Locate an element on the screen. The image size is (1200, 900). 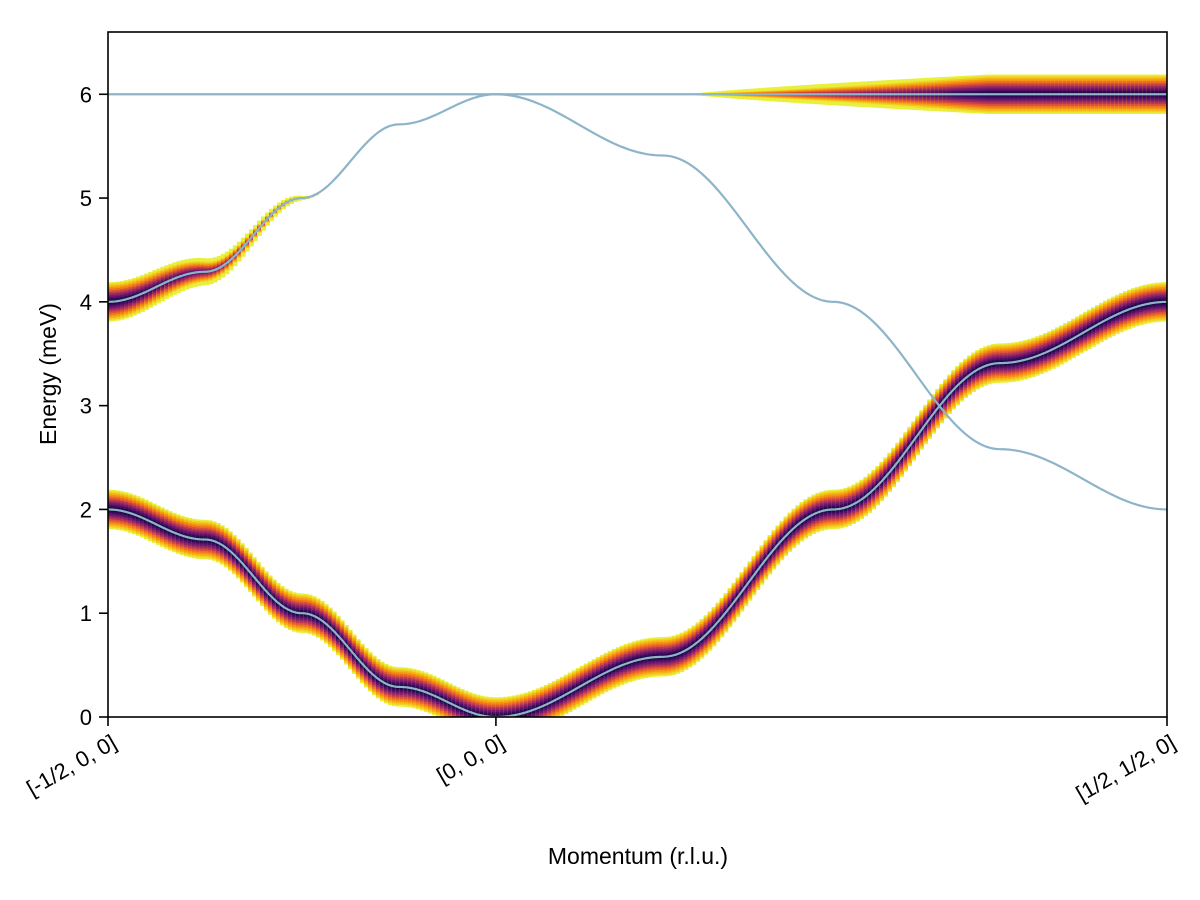
y-tick-label: 3 is located at coordinates (86, 406).